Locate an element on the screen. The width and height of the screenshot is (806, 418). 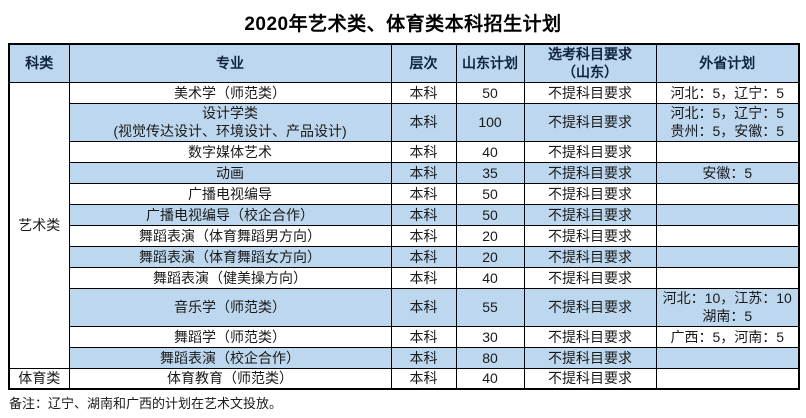
header-subject-requirement: 选考科目要求 （山东） is located at coordinates (590, 63).